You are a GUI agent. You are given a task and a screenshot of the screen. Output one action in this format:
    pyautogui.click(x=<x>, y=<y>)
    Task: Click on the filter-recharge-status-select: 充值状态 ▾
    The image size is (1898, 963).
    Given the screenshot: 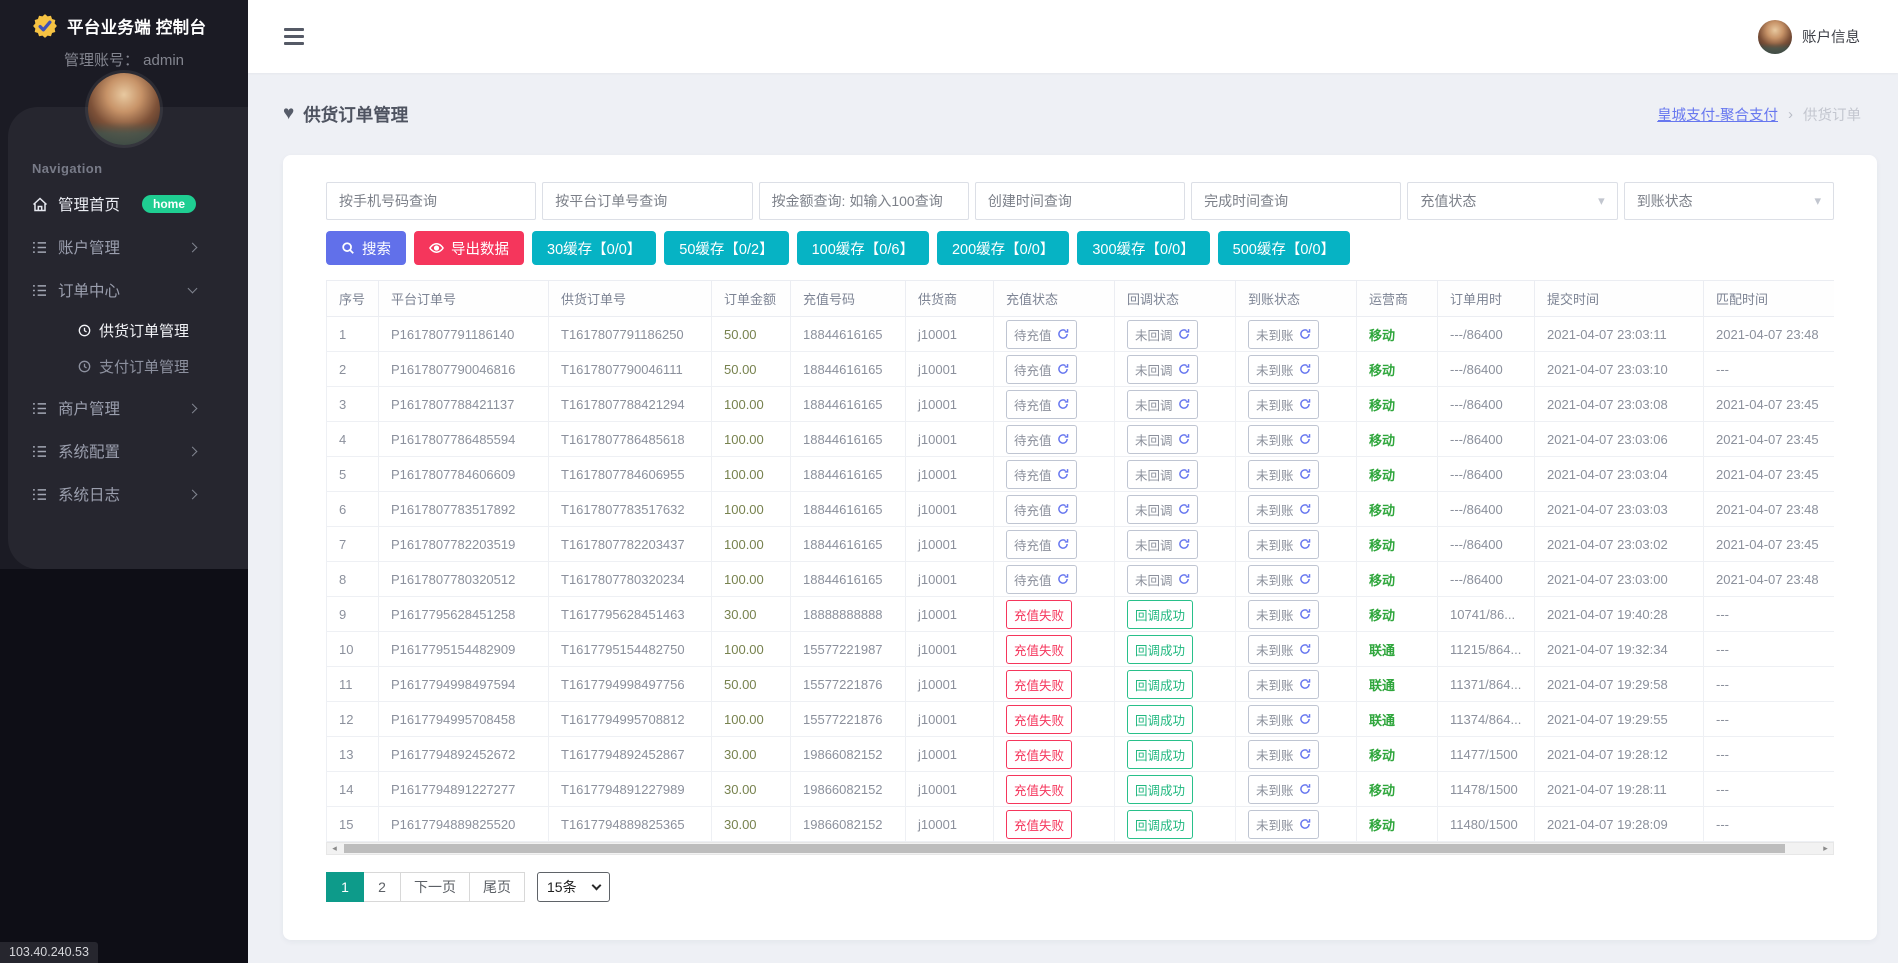 What is the action you would take?
    pyautogui.click(x=1512, y=201)
    